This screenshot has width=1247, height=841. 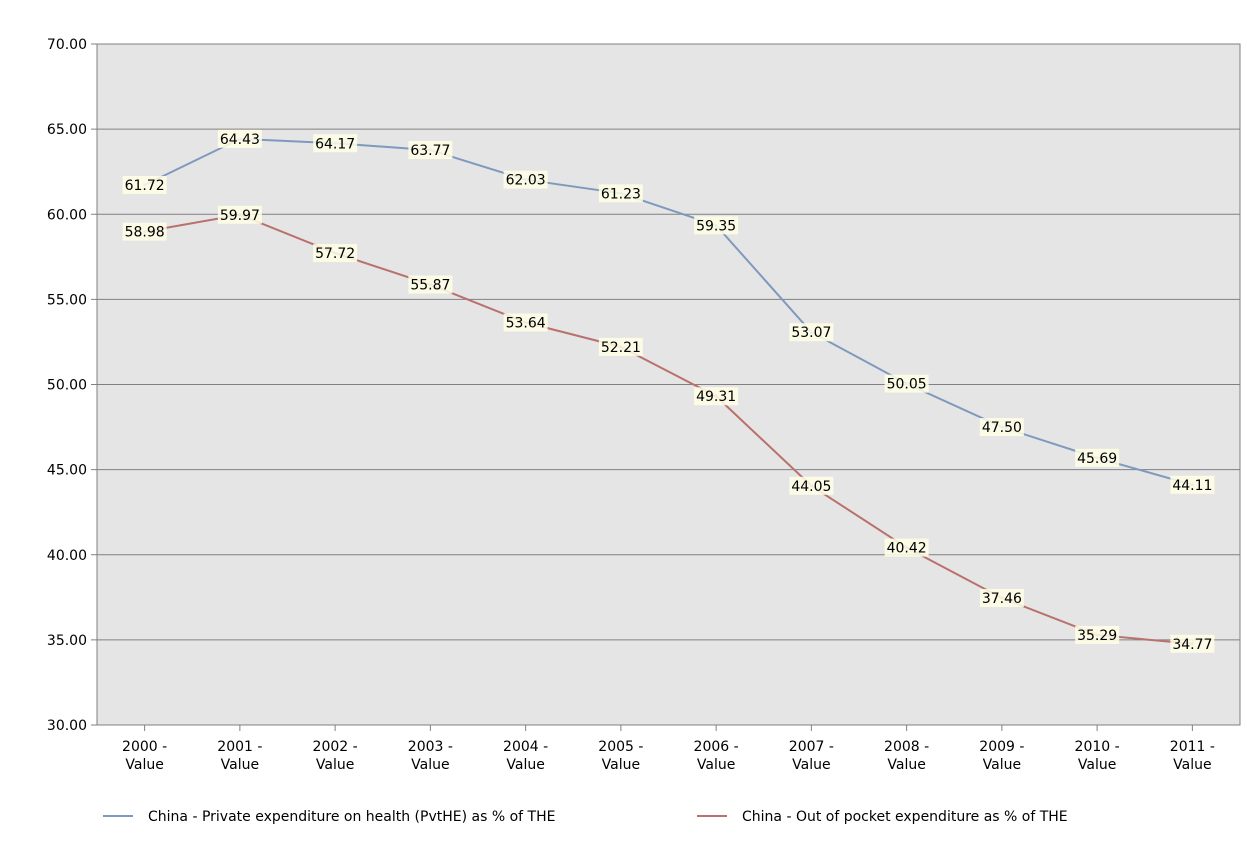 I want to click on y-tick-label: 55.00, so click(x=67, y=300).